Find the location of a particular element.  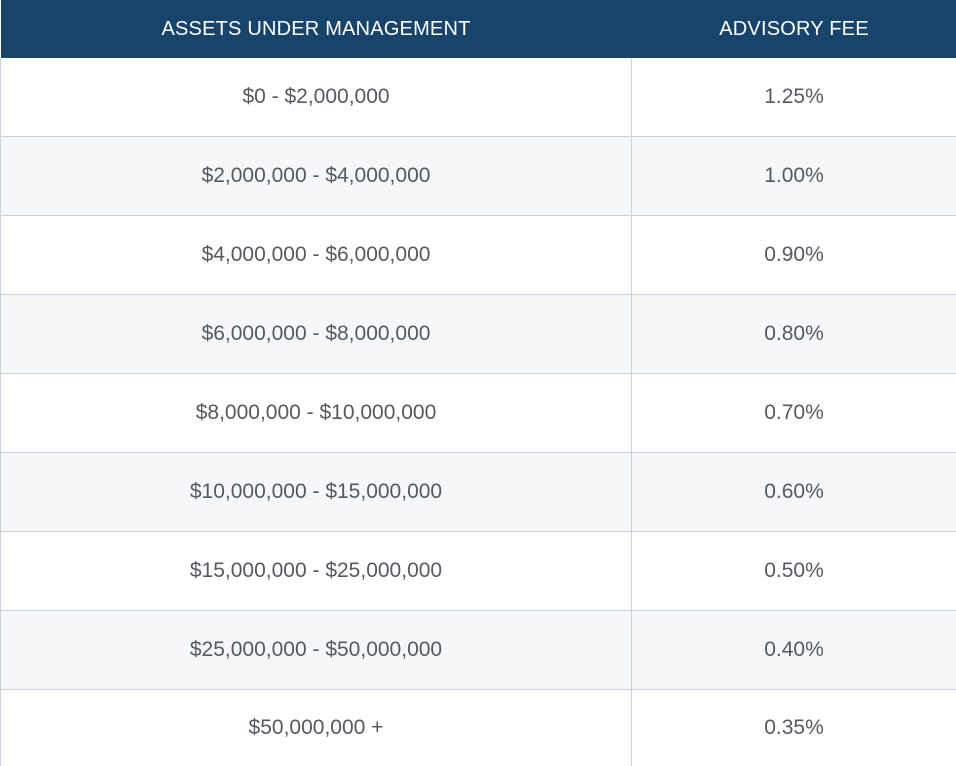

advisory-fee-cell: 1.00% is located at coordinates (793, 176).